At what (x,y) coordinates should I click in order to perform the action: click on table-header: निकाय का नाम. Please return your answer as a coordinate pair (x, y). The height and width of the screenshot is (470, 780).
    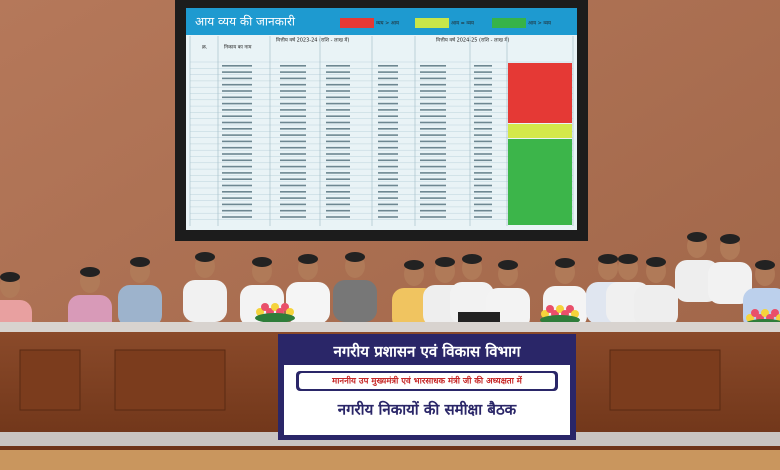
    Looking at the image, I should click on (238, 47).